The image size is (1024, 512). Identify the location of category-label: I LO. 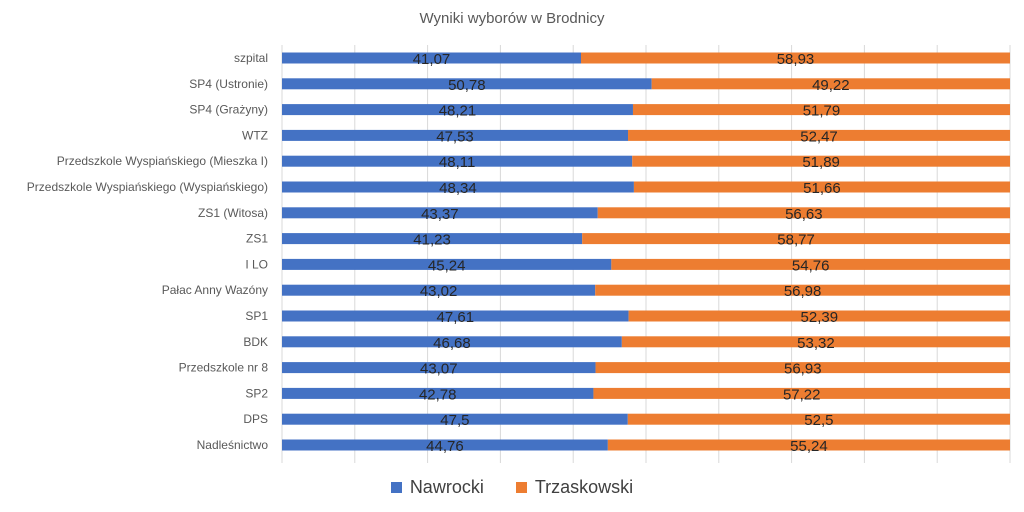
(256, 264).